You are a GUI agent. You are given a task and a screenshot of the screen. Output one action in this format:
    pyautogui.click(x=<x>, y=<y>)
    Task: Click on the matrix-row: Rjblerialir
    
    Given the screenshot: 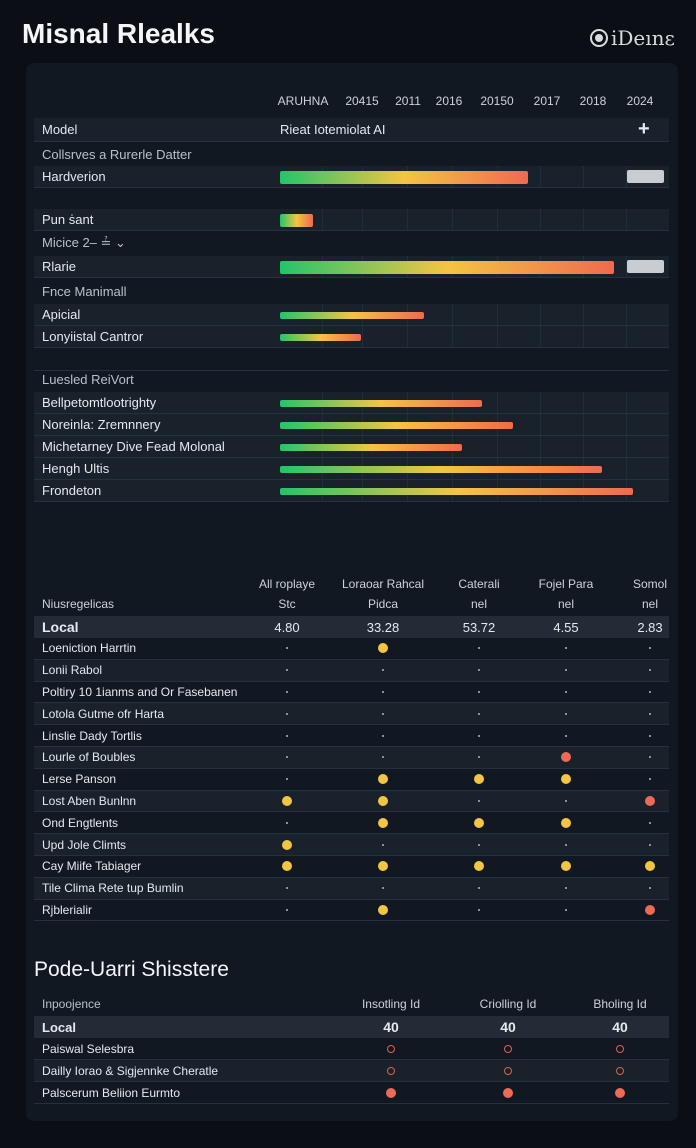 What is the action you would take?
    pyautogui.click(x=351, y=910)
    